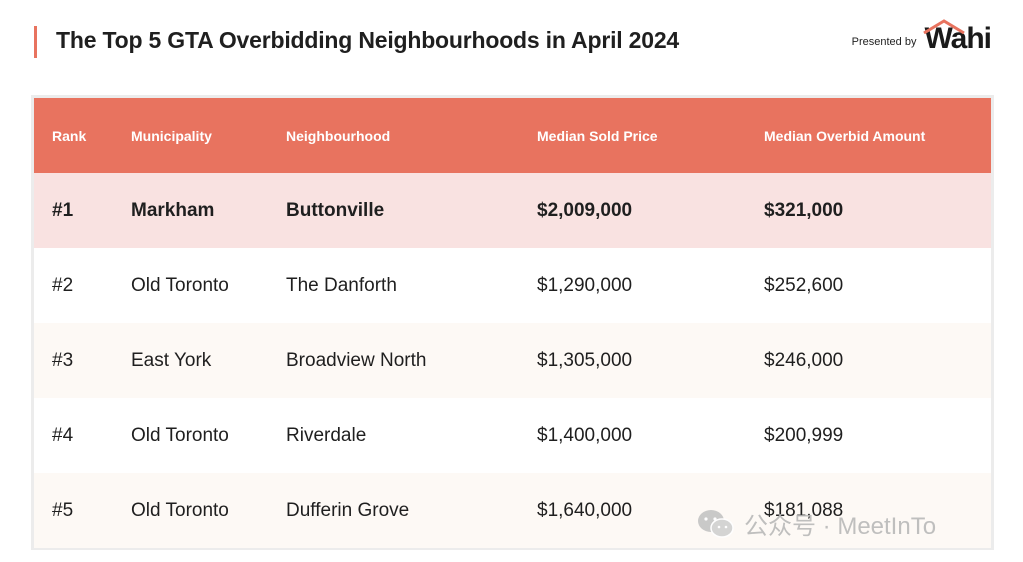  I want to click on rank-cell: #5, so click(63, 510).